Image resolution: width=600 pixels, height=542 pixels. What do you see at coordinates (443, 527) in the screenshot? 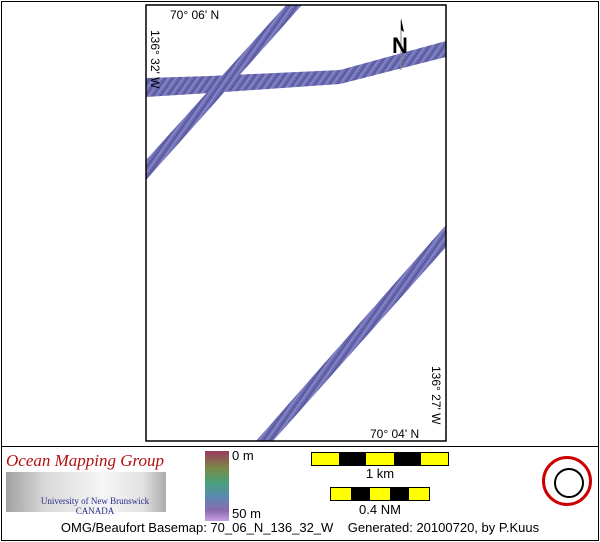
I see `generated-info: Generated: 20100720, by P.Kuus` at bounding box center [443, 527].